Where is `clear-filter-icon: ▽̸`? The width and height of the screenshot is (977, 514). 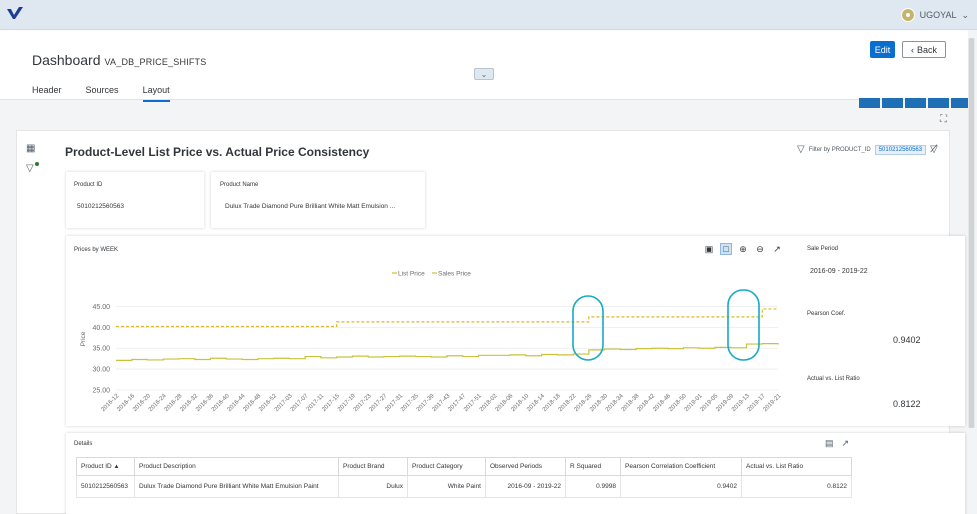
clear-filter-icon: ▽̸ is located at coordinates (934, 149).